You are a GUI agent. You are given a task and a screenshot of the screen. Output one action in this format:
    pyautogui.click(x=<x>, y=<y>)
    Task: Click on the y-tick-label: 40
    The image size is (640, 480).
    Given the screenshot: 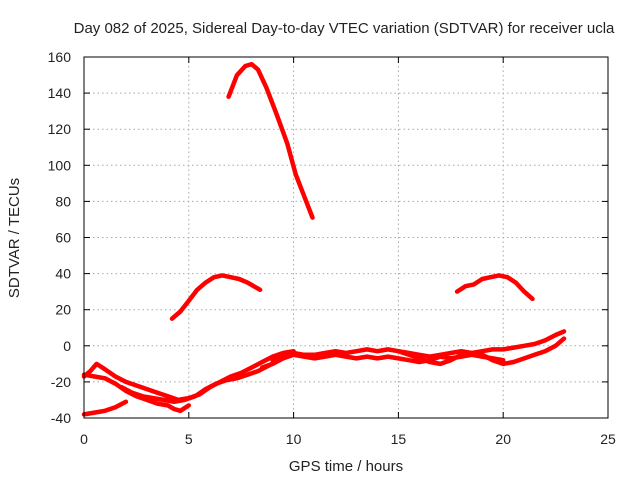 What is the action you would take?
    pyautogui.click(x=63, y=274)
    